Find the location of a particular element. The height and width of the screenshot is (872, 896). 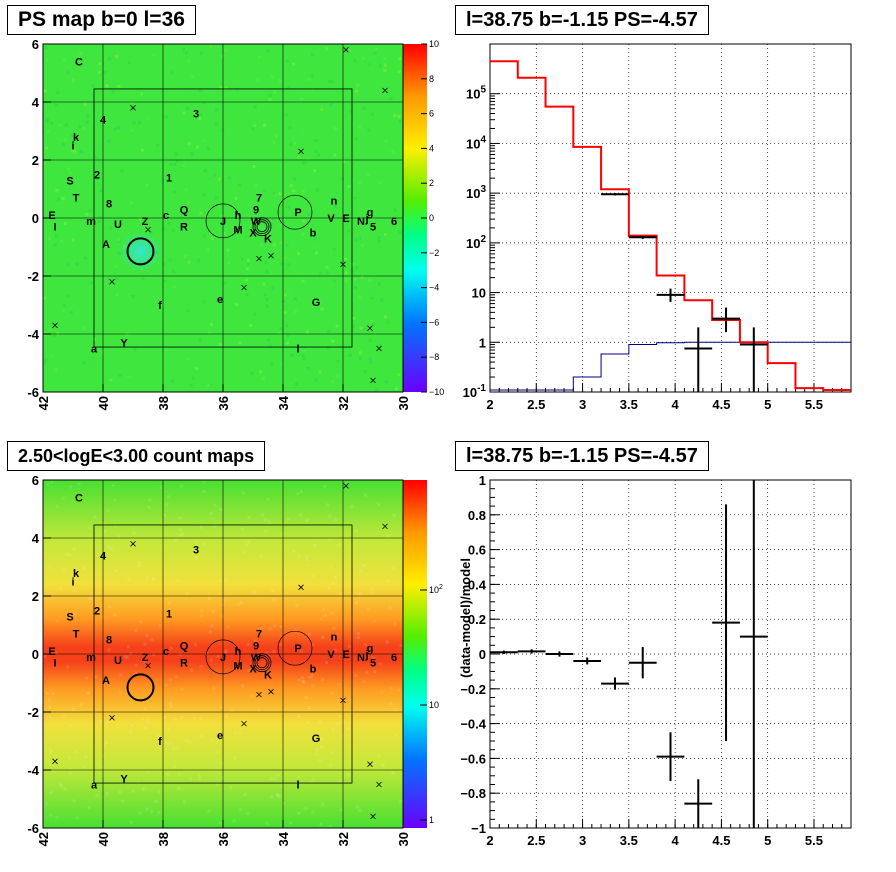

map2-minor-source-marker is located at coordinates (385, 526).